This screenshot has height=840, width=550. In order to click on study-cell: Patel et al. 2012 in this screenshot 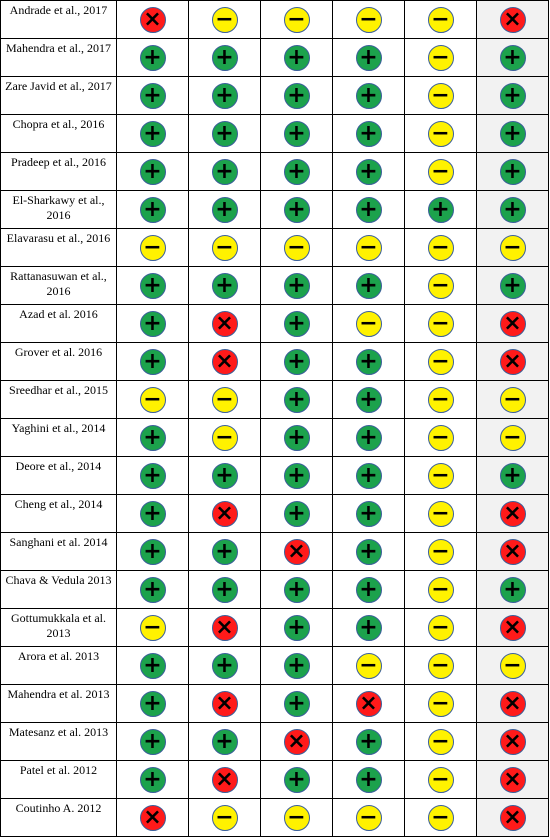, I will do `click(58, 779)`.